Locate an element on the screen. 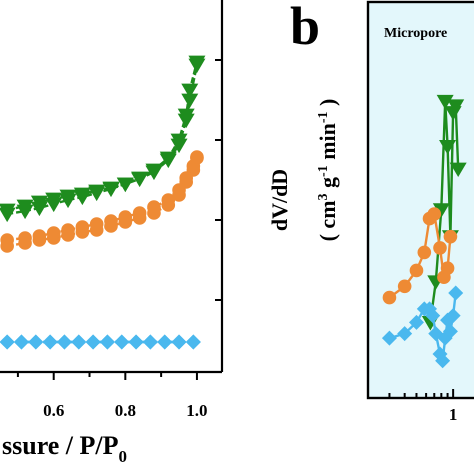 The image size is (474, 474). panel-a-series-1-desorption-line is located at coordinates (103, 199).